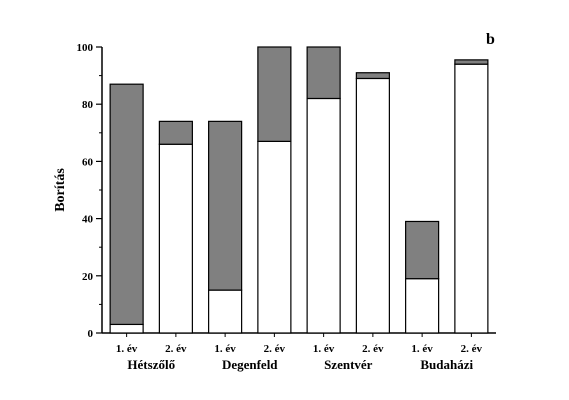  I want to click on y-tick-label: 100, so click(85, 48).